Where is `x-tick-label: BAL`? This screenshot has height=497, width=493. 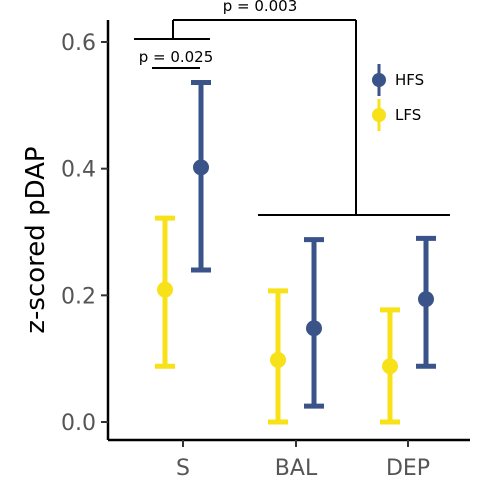 x-tick-label: BAL is located at coordinates (296, 468).